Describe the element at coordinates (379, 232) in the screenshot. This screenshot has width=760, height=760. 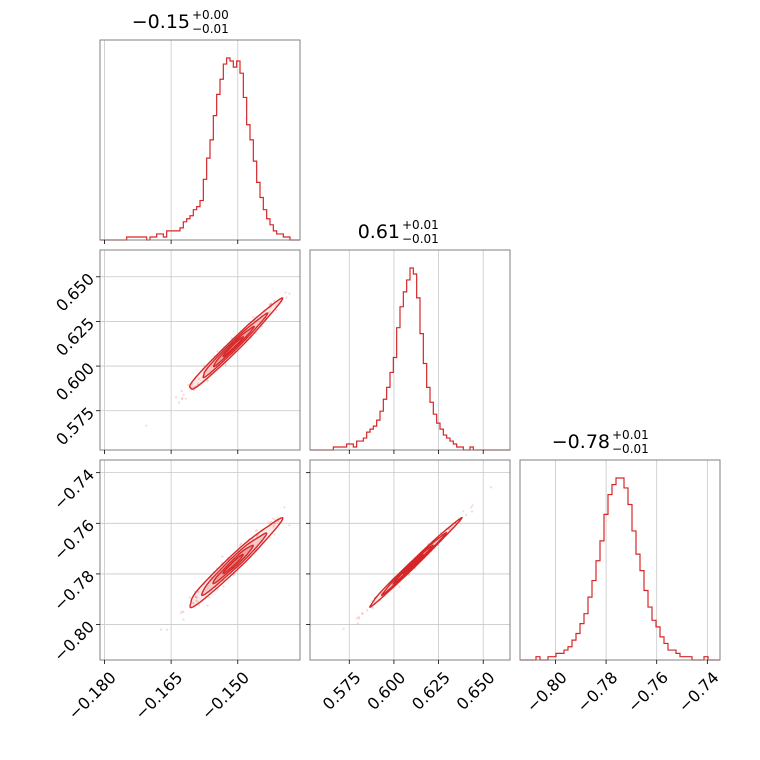
I see `param-median: 0.61` at that location.